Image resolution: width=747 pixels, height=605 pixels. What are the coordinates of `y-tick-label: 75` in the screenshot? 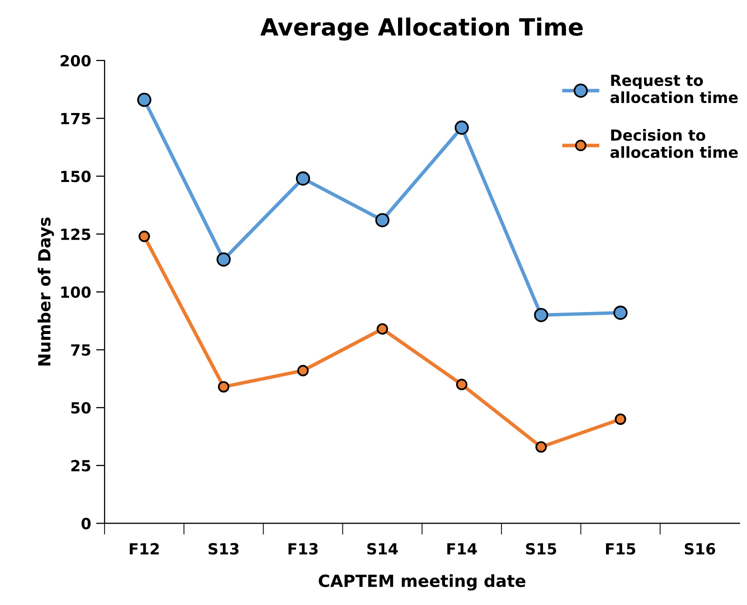 It's located at (80, 350).